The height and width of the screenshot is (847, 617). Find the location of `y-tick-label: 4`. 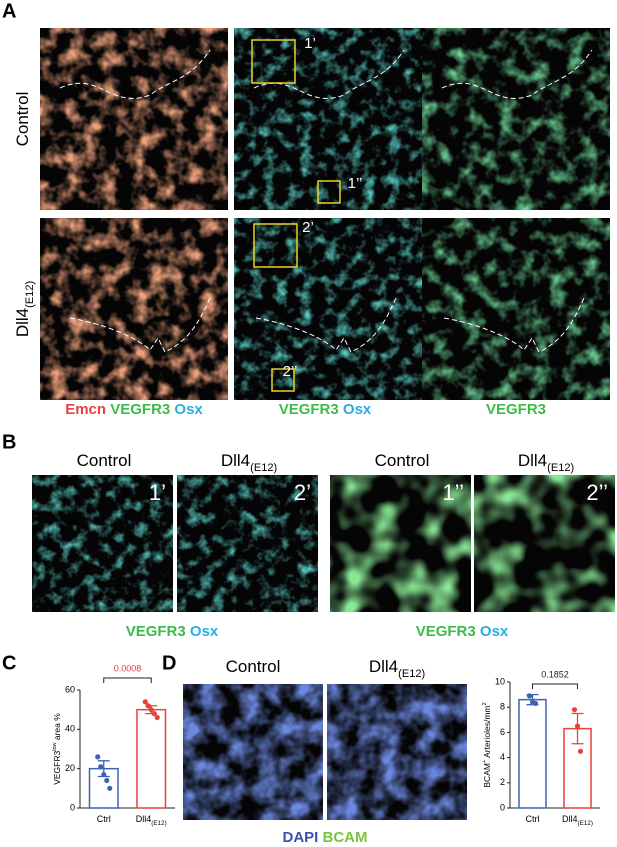

y-tick-label: 4 is located at coordinates (502, 757).